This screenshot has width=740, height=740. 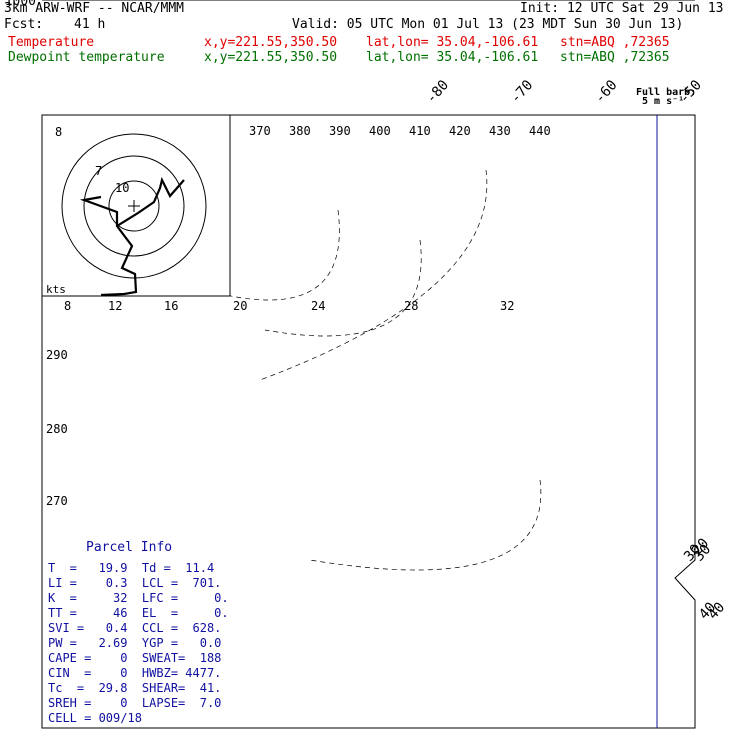 I want to click on wind-barb-legend-unit: 5 m s⁻¹, so click(x=663, y=101).